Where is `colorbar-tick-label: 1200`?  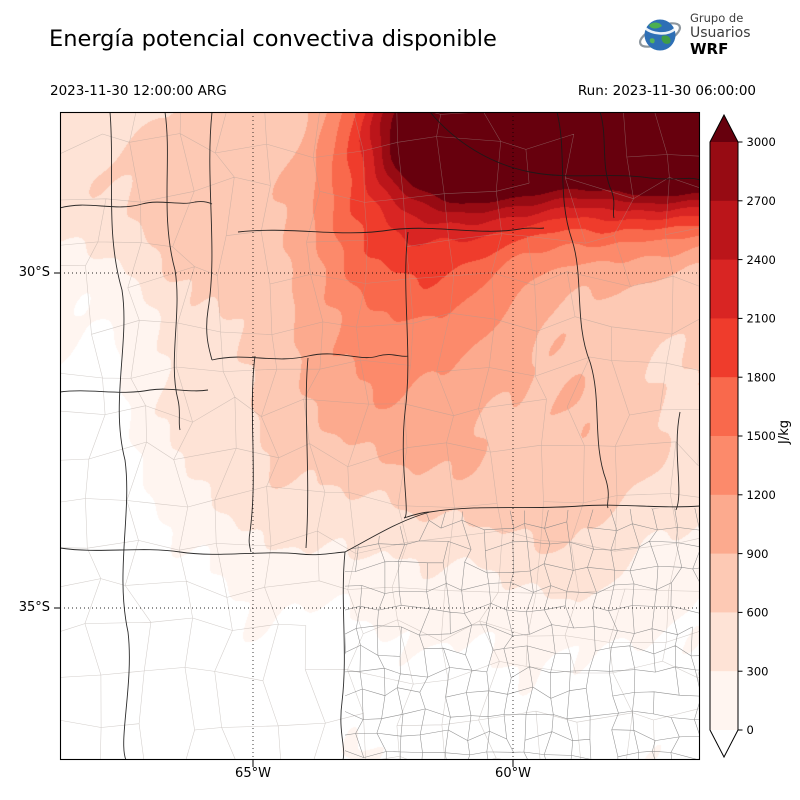
colorbar-tick-label: 1200 is located at coordinates (761, 495).